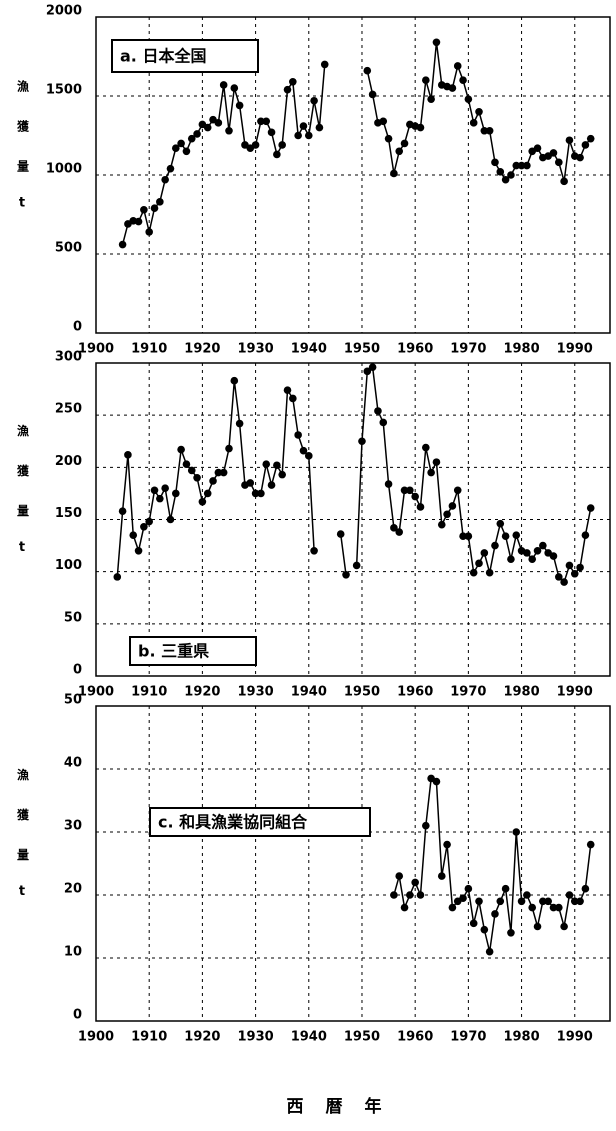  I want to click on panel-label: a. 日本全国, so click(163, 56).